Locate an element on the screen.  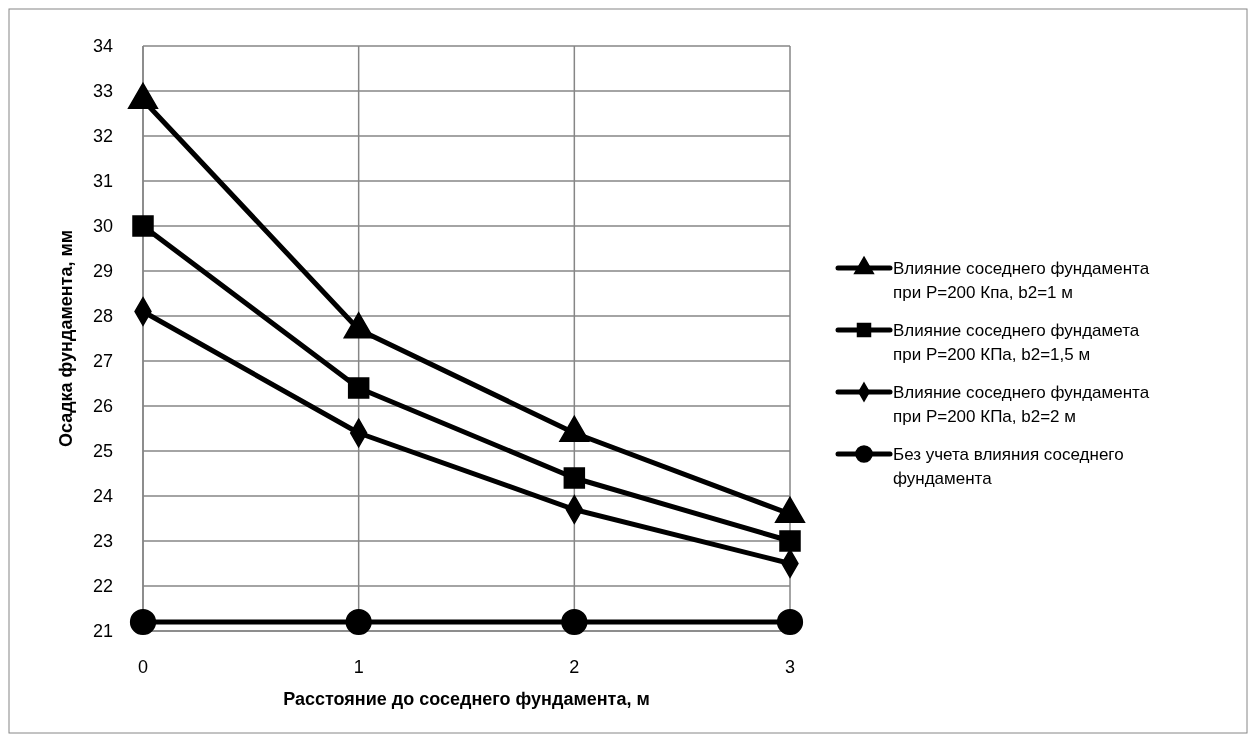
x-tick-label: 0 is located at coordinates (143, 667).